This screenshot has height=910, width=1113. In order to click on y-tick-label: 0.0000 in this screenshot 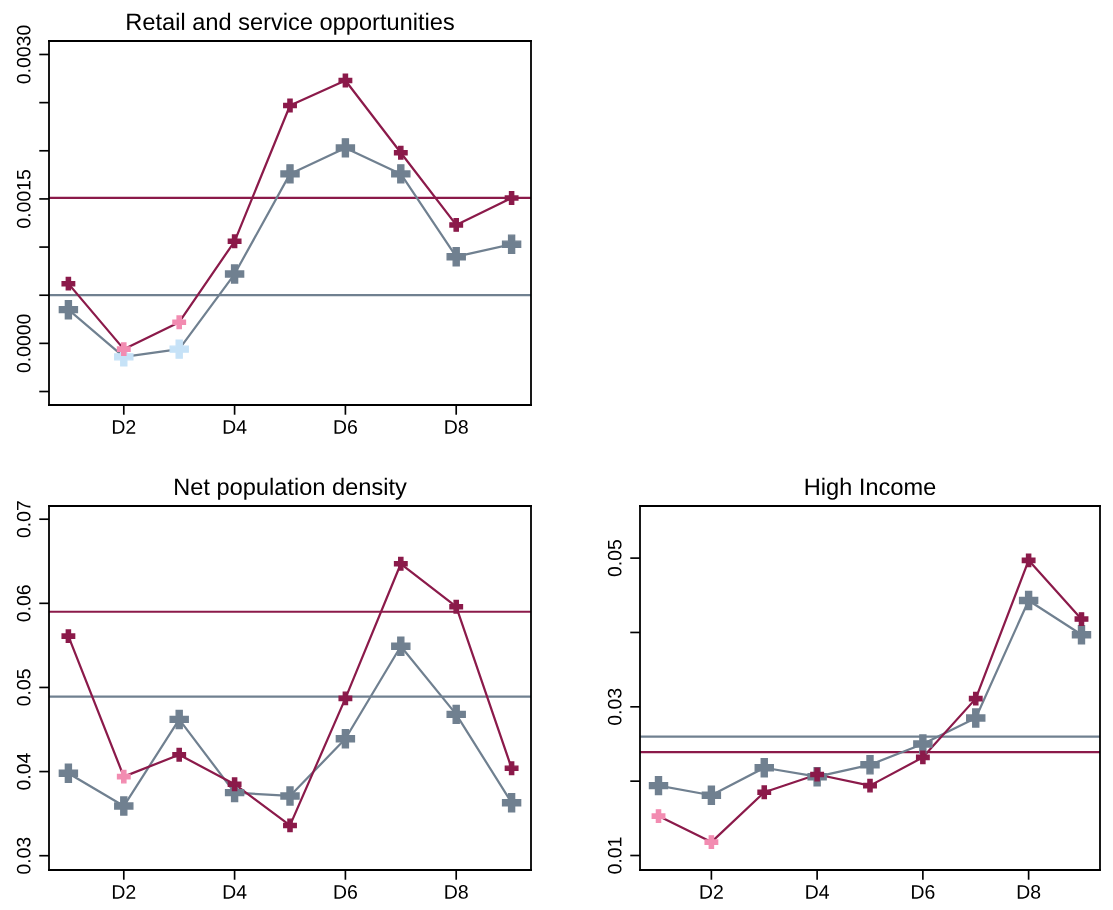, I will do `click(23, 343)`.